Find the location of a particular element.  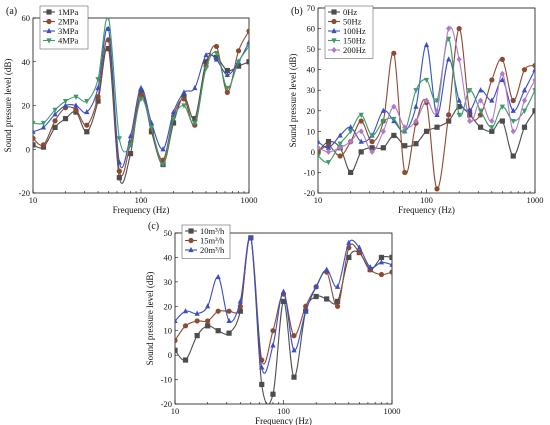

y-tick-label: 70 is located at coordinates (311, 8).